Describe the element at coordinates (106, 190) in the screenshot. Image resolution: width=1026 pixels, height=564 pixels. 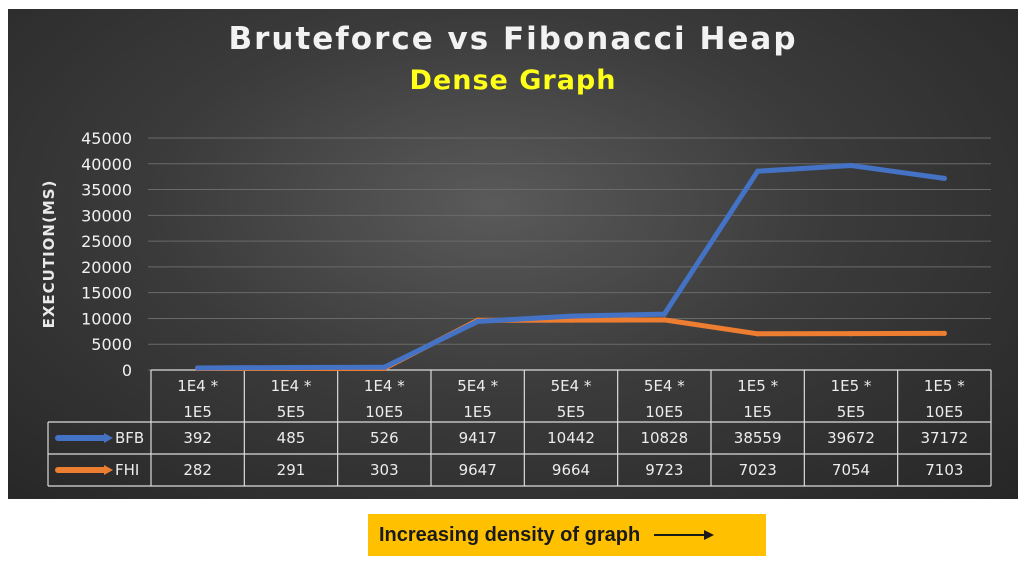
I see `y-tick-label: 35000` at that location.